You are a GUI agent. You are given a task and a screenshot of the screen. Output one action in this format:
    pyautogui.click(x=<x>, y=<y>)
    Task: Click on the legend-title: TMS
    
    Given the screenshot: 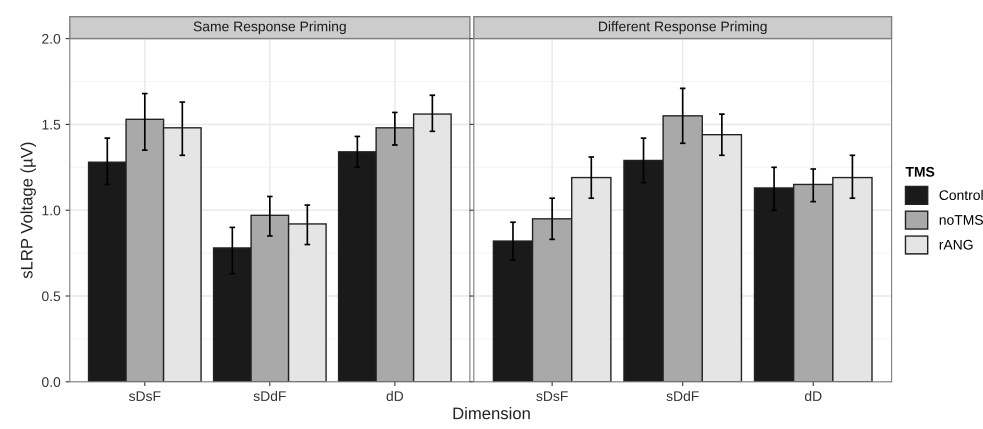 What is the action you would take?
    pyautogui.click(x=920, y=171)
    